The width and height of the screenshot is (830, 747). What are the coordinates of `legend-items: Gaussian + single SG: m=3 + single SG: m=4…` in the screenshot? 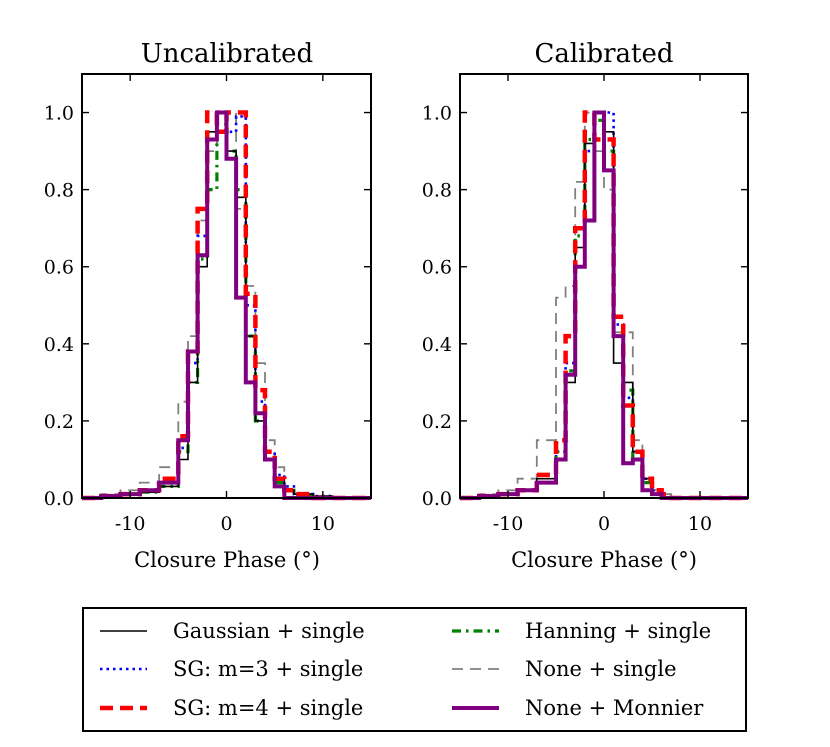 It's located at (405, 669).